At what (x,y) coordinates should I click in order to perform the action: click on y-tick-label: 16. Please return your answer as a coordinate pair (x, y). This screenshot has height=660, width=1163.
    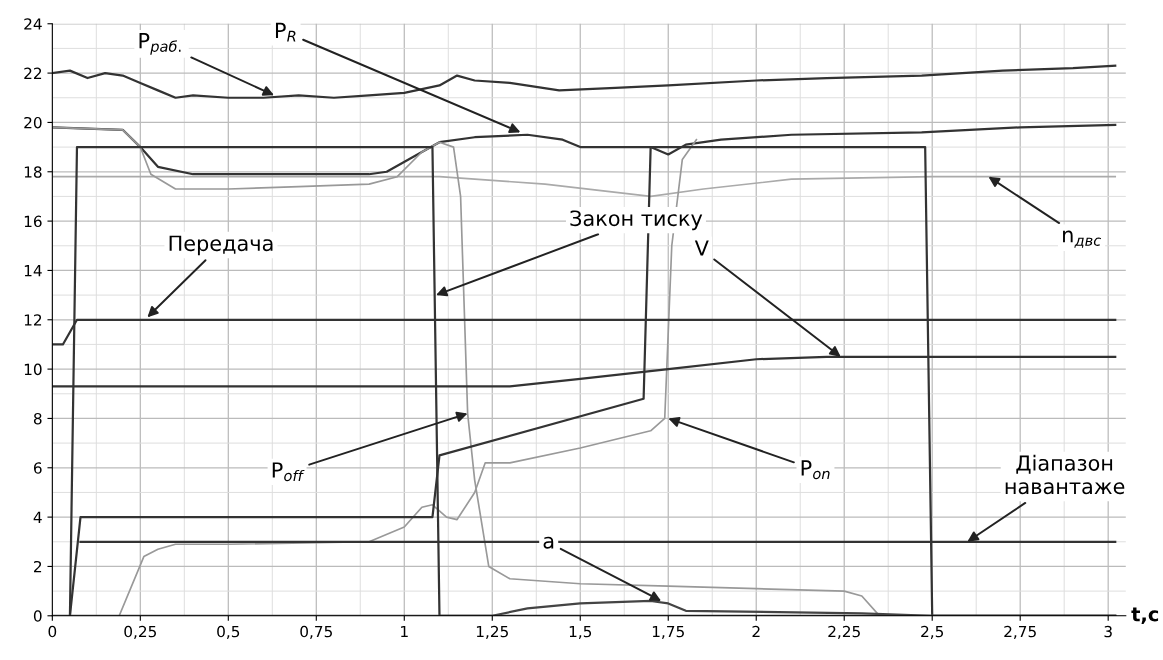
    Looking at the image, I should click on (33, 221).